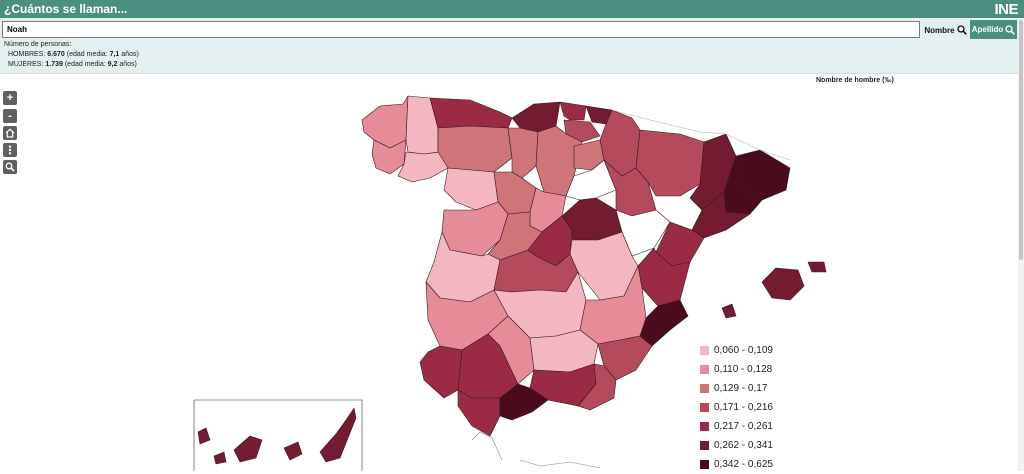  Describe the element at coordinates (130, 54) in the screenshot. I see `men-age-suffix: años)` at that location.